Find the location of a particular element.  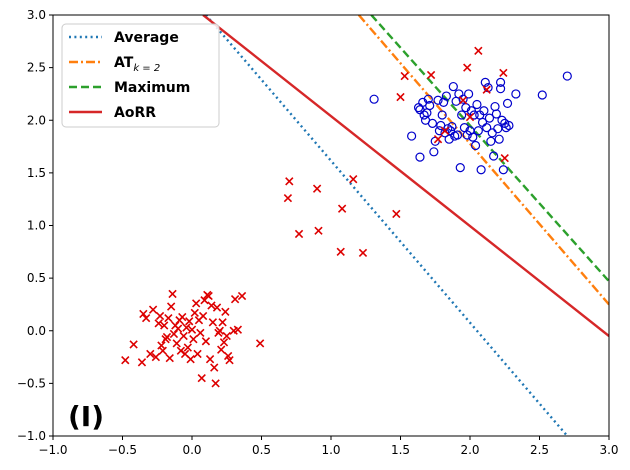

legend-label: Maximum is located at coordinates (152, 88).